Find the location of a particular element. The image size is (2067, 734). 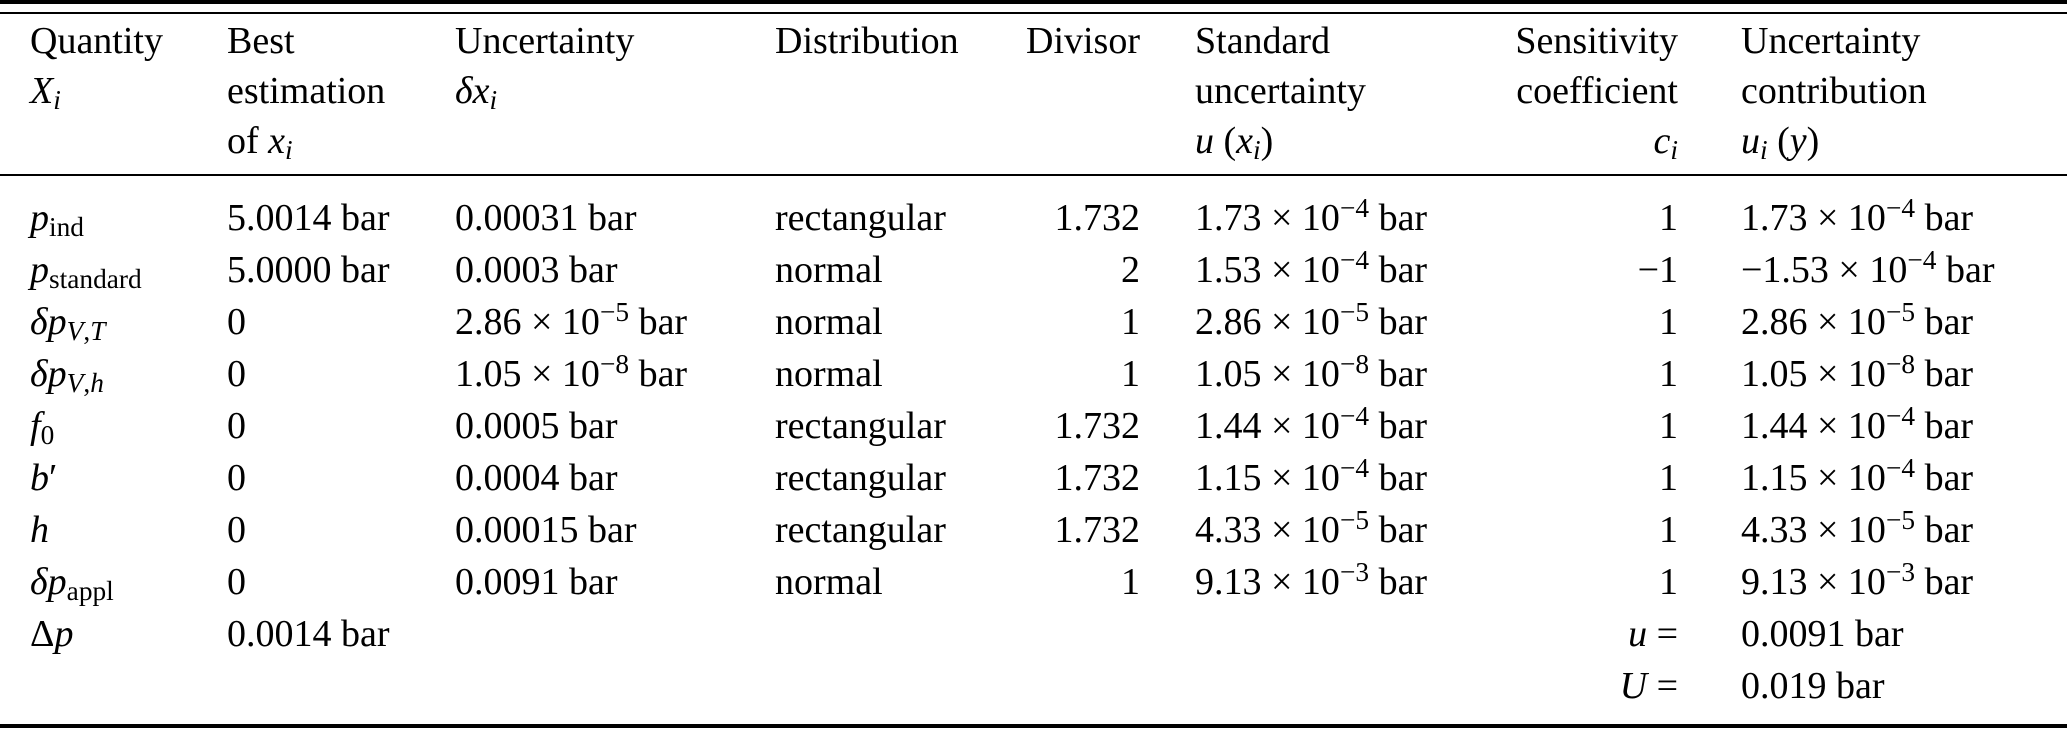

cell-r4-c2: 0.0005 bar is located at coordinates (536, 426).